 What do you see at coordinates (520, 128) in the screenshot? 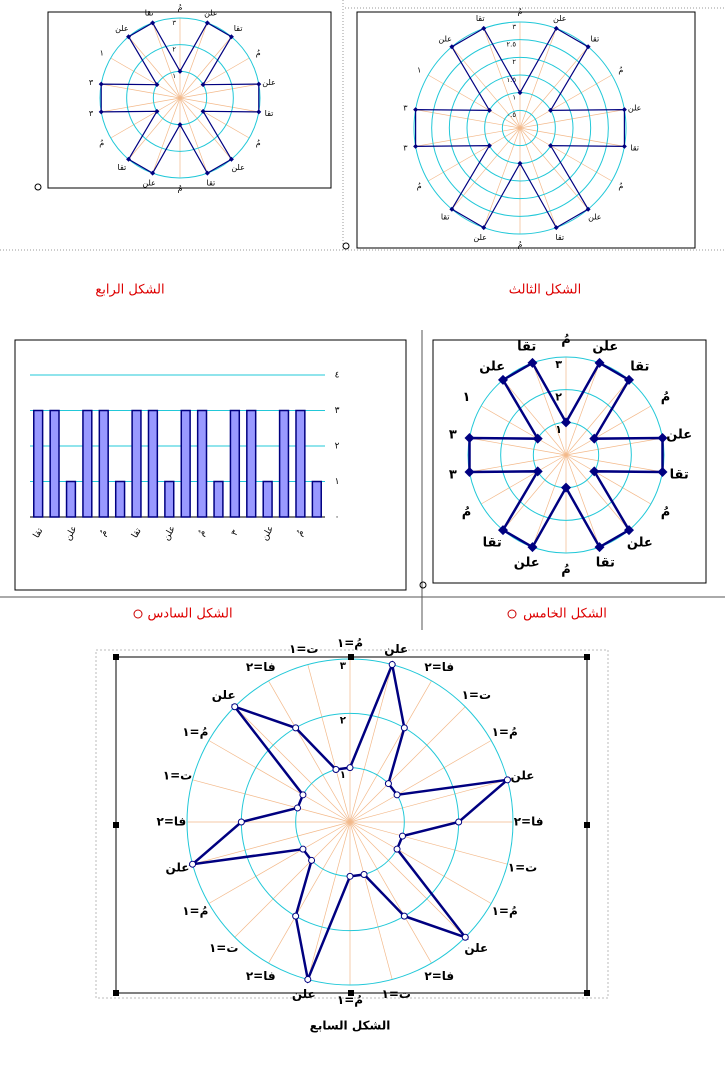
I see `ring` at bounding box center [520, 128].